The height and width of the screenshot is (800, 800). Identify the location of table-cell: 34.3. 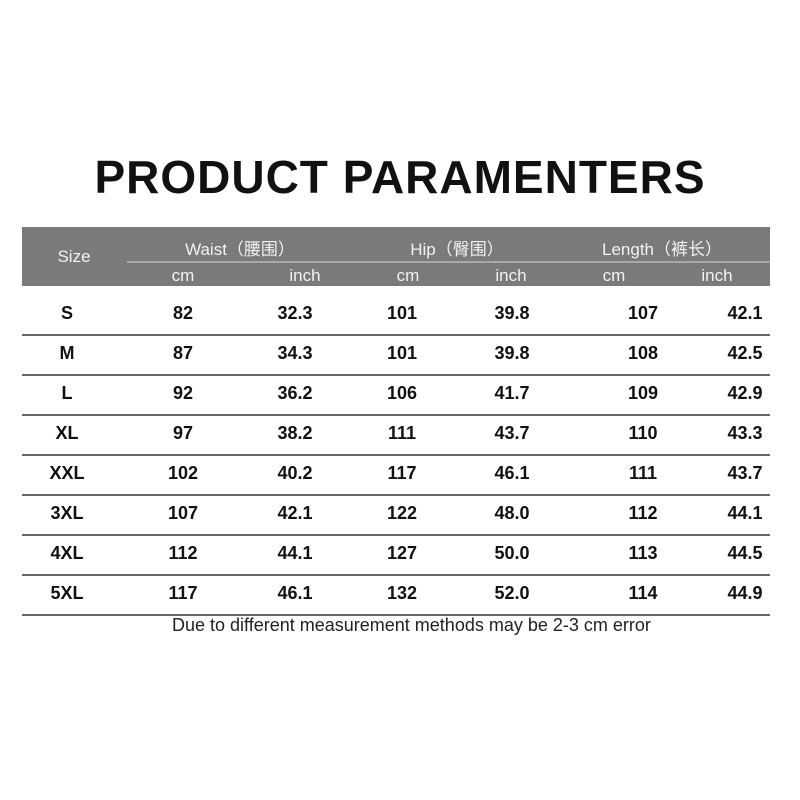
(295, 353).